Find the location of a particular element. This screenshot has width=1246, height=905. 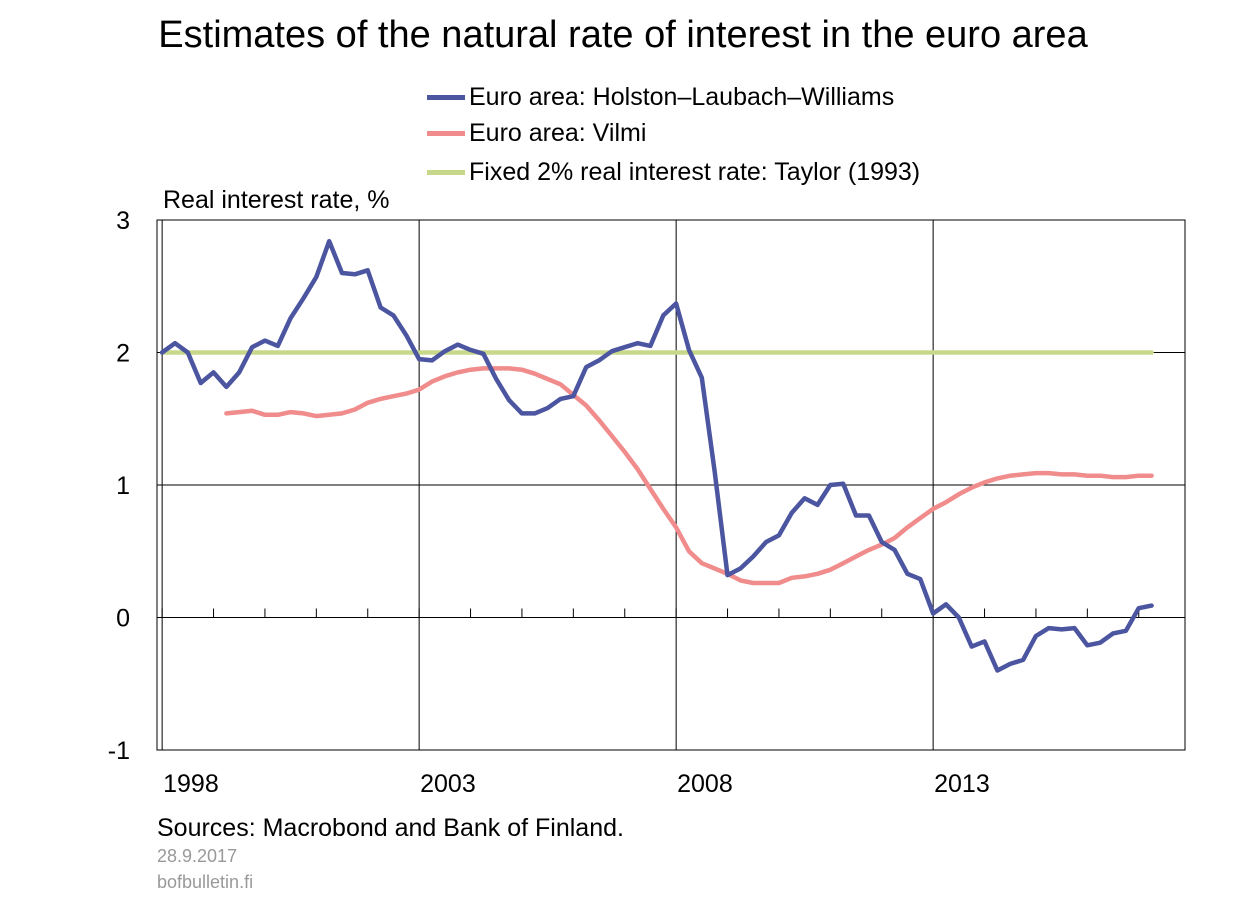

legend-item-vilmi: Euro area: Vilmi is located at coordinates (536, 133).